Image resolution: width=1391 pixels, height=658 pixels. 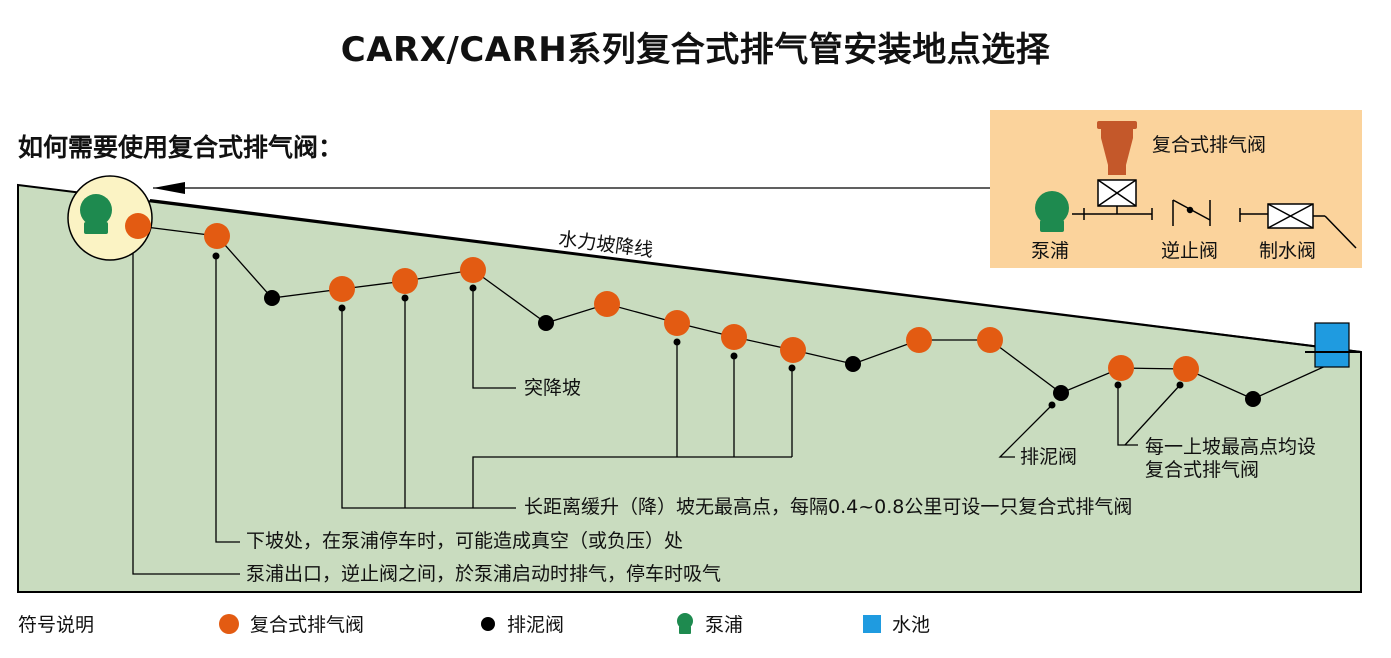 I want to click on legend-drain-valve: 排泥阀, so click(x=521, y=623).